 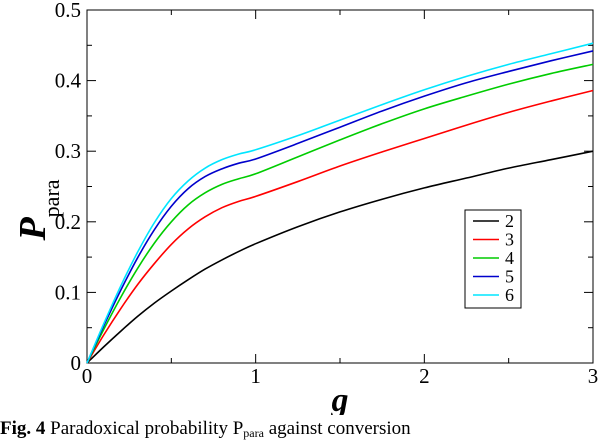 What do you see at coordinates (68, 11) in the screenshot?
I see `y-tick-label: 0.5` at bounding box center [68, 11].